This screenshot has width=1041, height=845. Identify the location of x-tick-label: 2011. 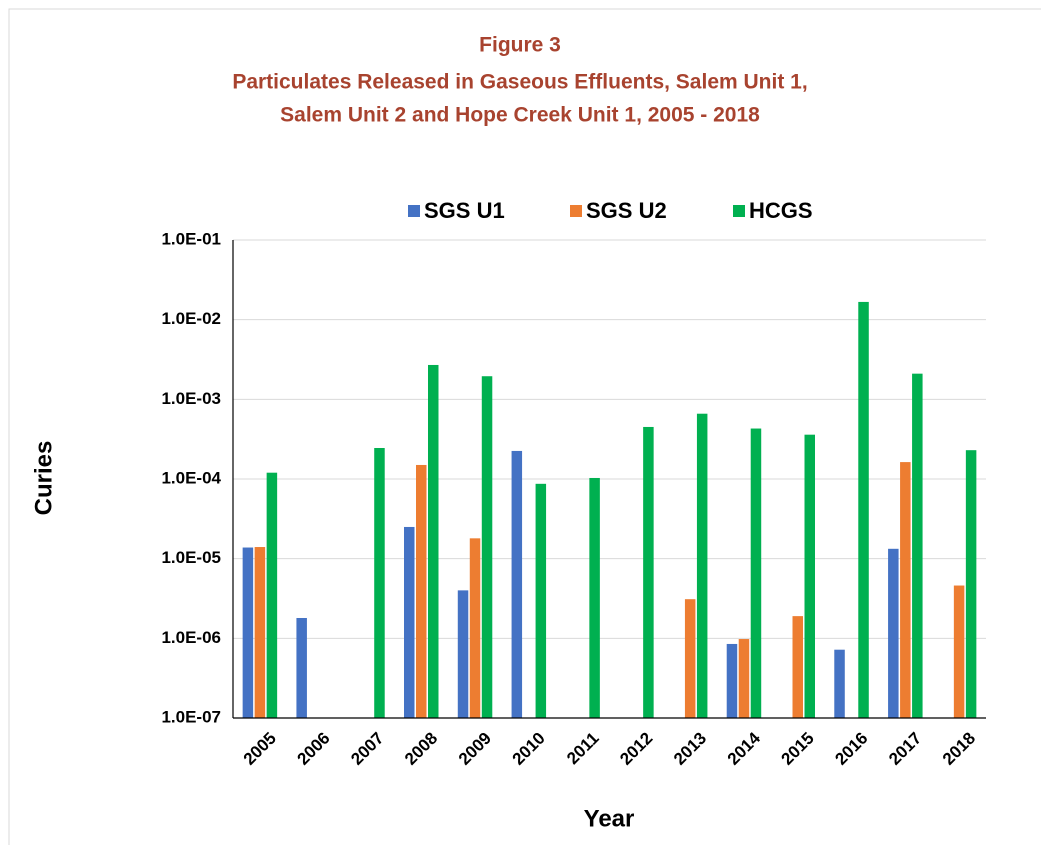
(583, 749).